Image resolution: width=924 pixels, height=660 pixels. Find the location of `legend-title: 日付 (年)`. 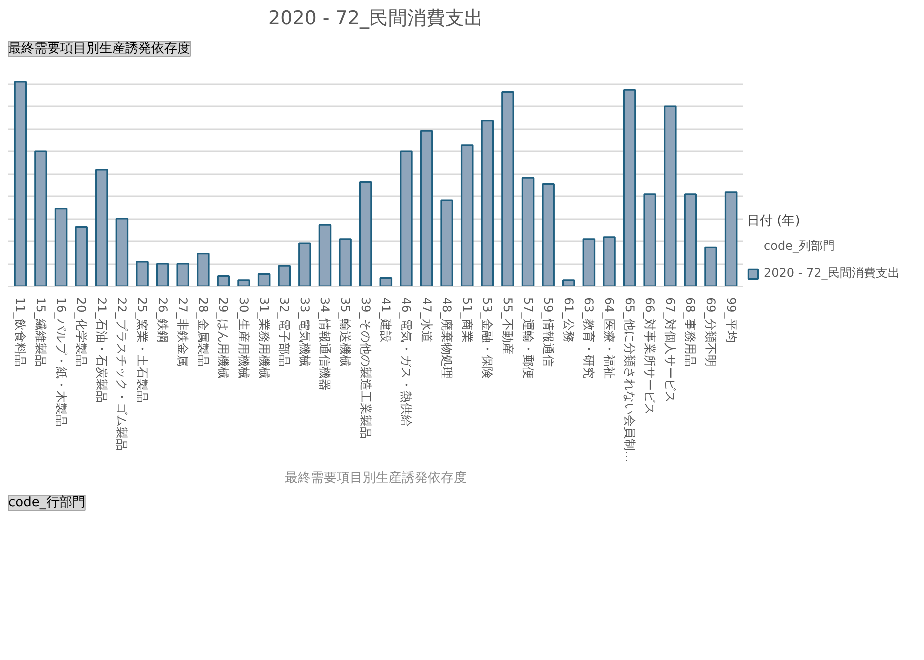

legend-title: 日付 (年) is located at coordinates (774, 221).